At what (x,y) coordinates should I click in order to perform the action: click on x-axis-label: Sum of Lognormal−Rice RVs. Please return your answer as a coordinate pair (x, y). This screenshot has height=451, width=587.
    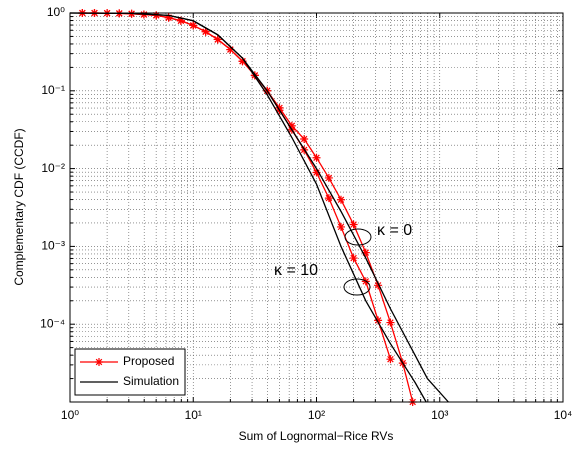
    Looking at the image, I should click on (316, 436).